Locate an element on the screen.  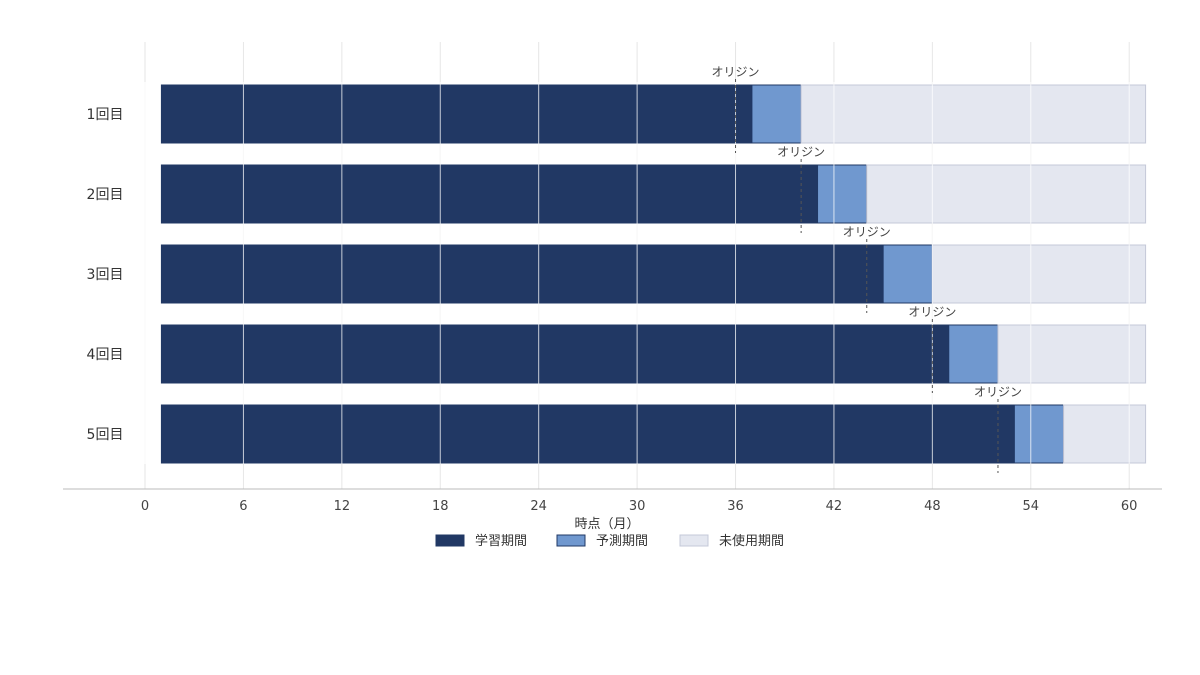
category-label: 2回目 is located at coordinates (105, 195).